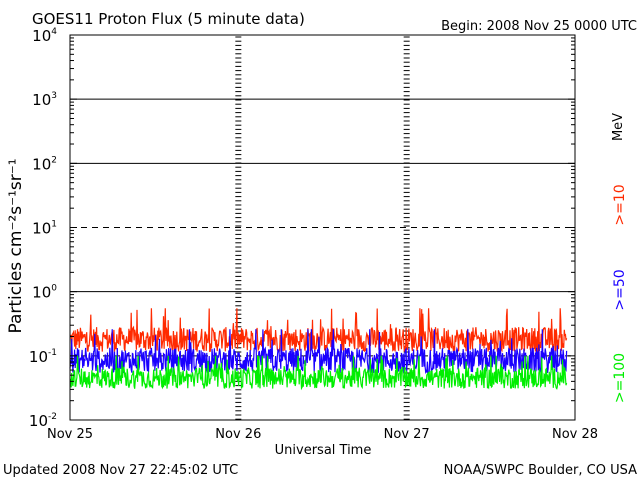 The width and height of the screenshot is (640, 480). I want to click on y-tick-exponent: -1, so click(52, 353).